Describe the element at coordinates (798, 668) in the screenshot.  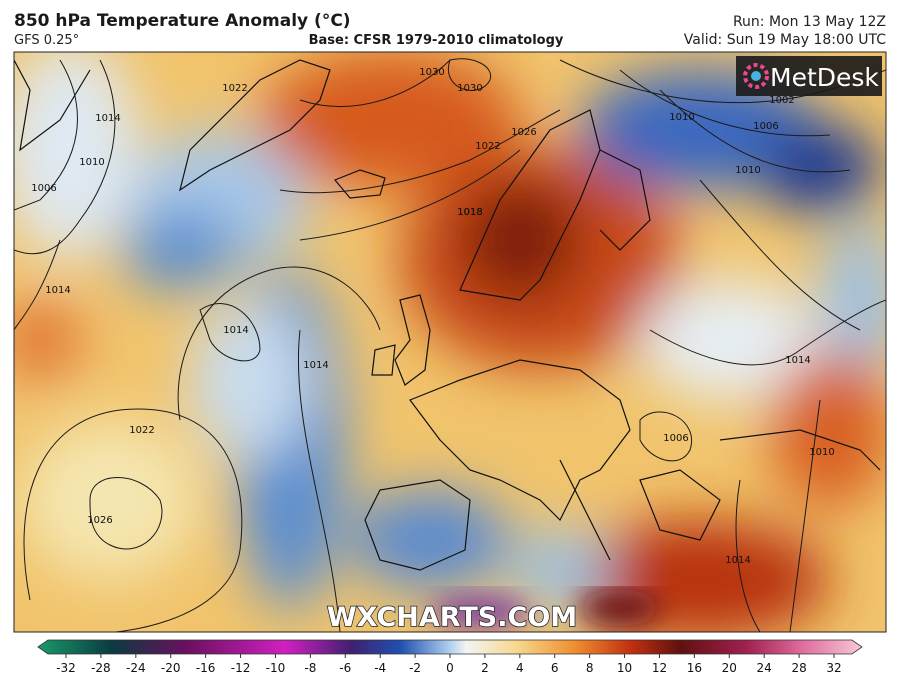
I see `colorbar-tick-label: 28` at that location.